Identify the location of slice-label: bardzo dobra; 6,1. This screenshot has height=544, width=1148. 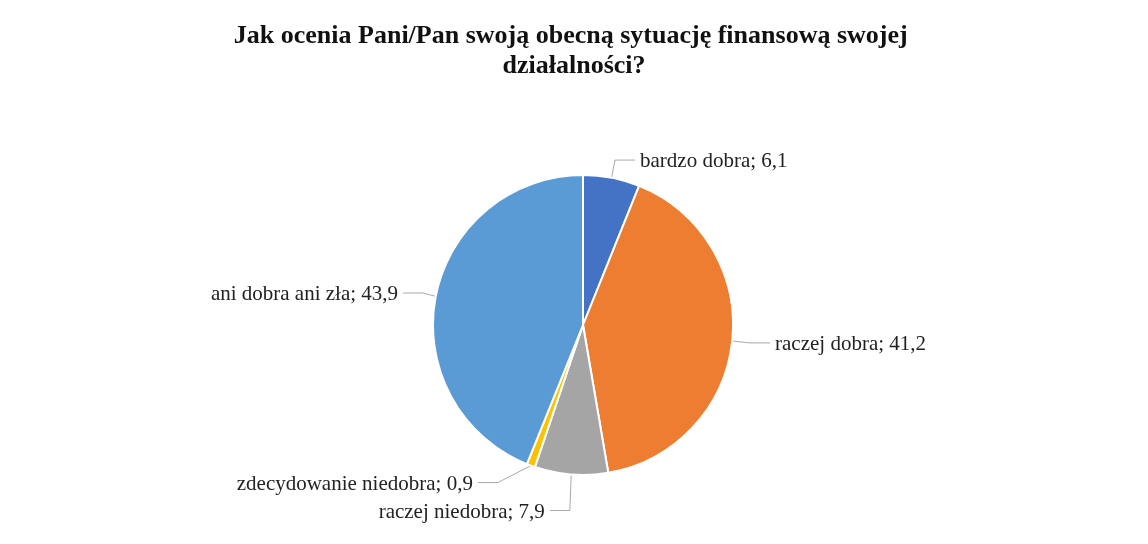
(714, 160).